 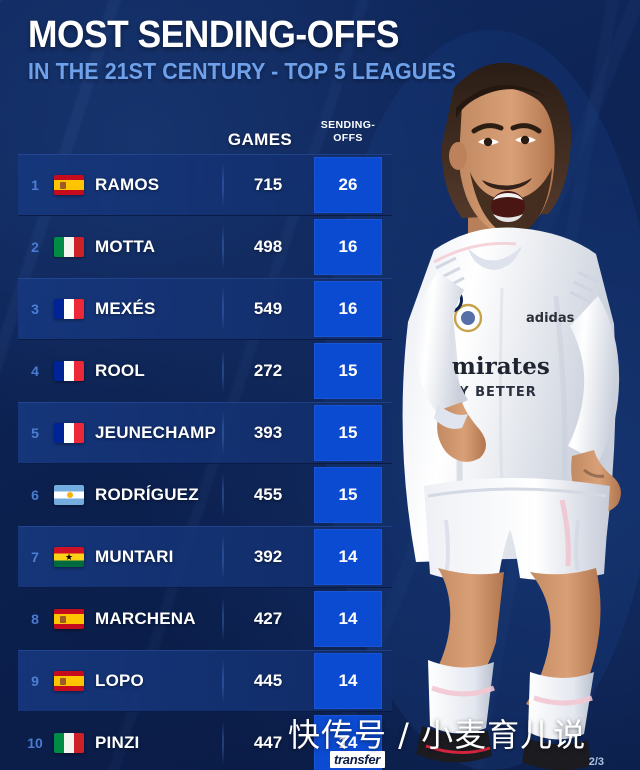 I want to click on table-row: 3 MEXÉS 549 16, so click(x=320, y=309).